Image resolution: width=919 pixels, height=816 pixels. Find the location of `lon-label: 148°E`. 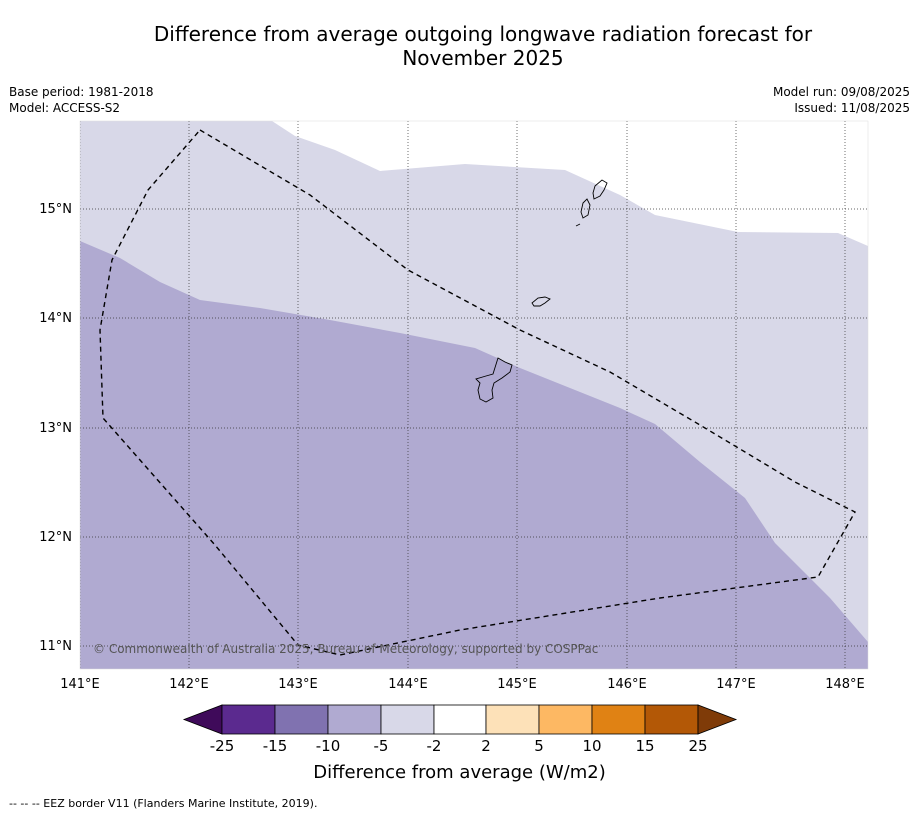

lon-label: 148°E is located at coordinates (845, 684).